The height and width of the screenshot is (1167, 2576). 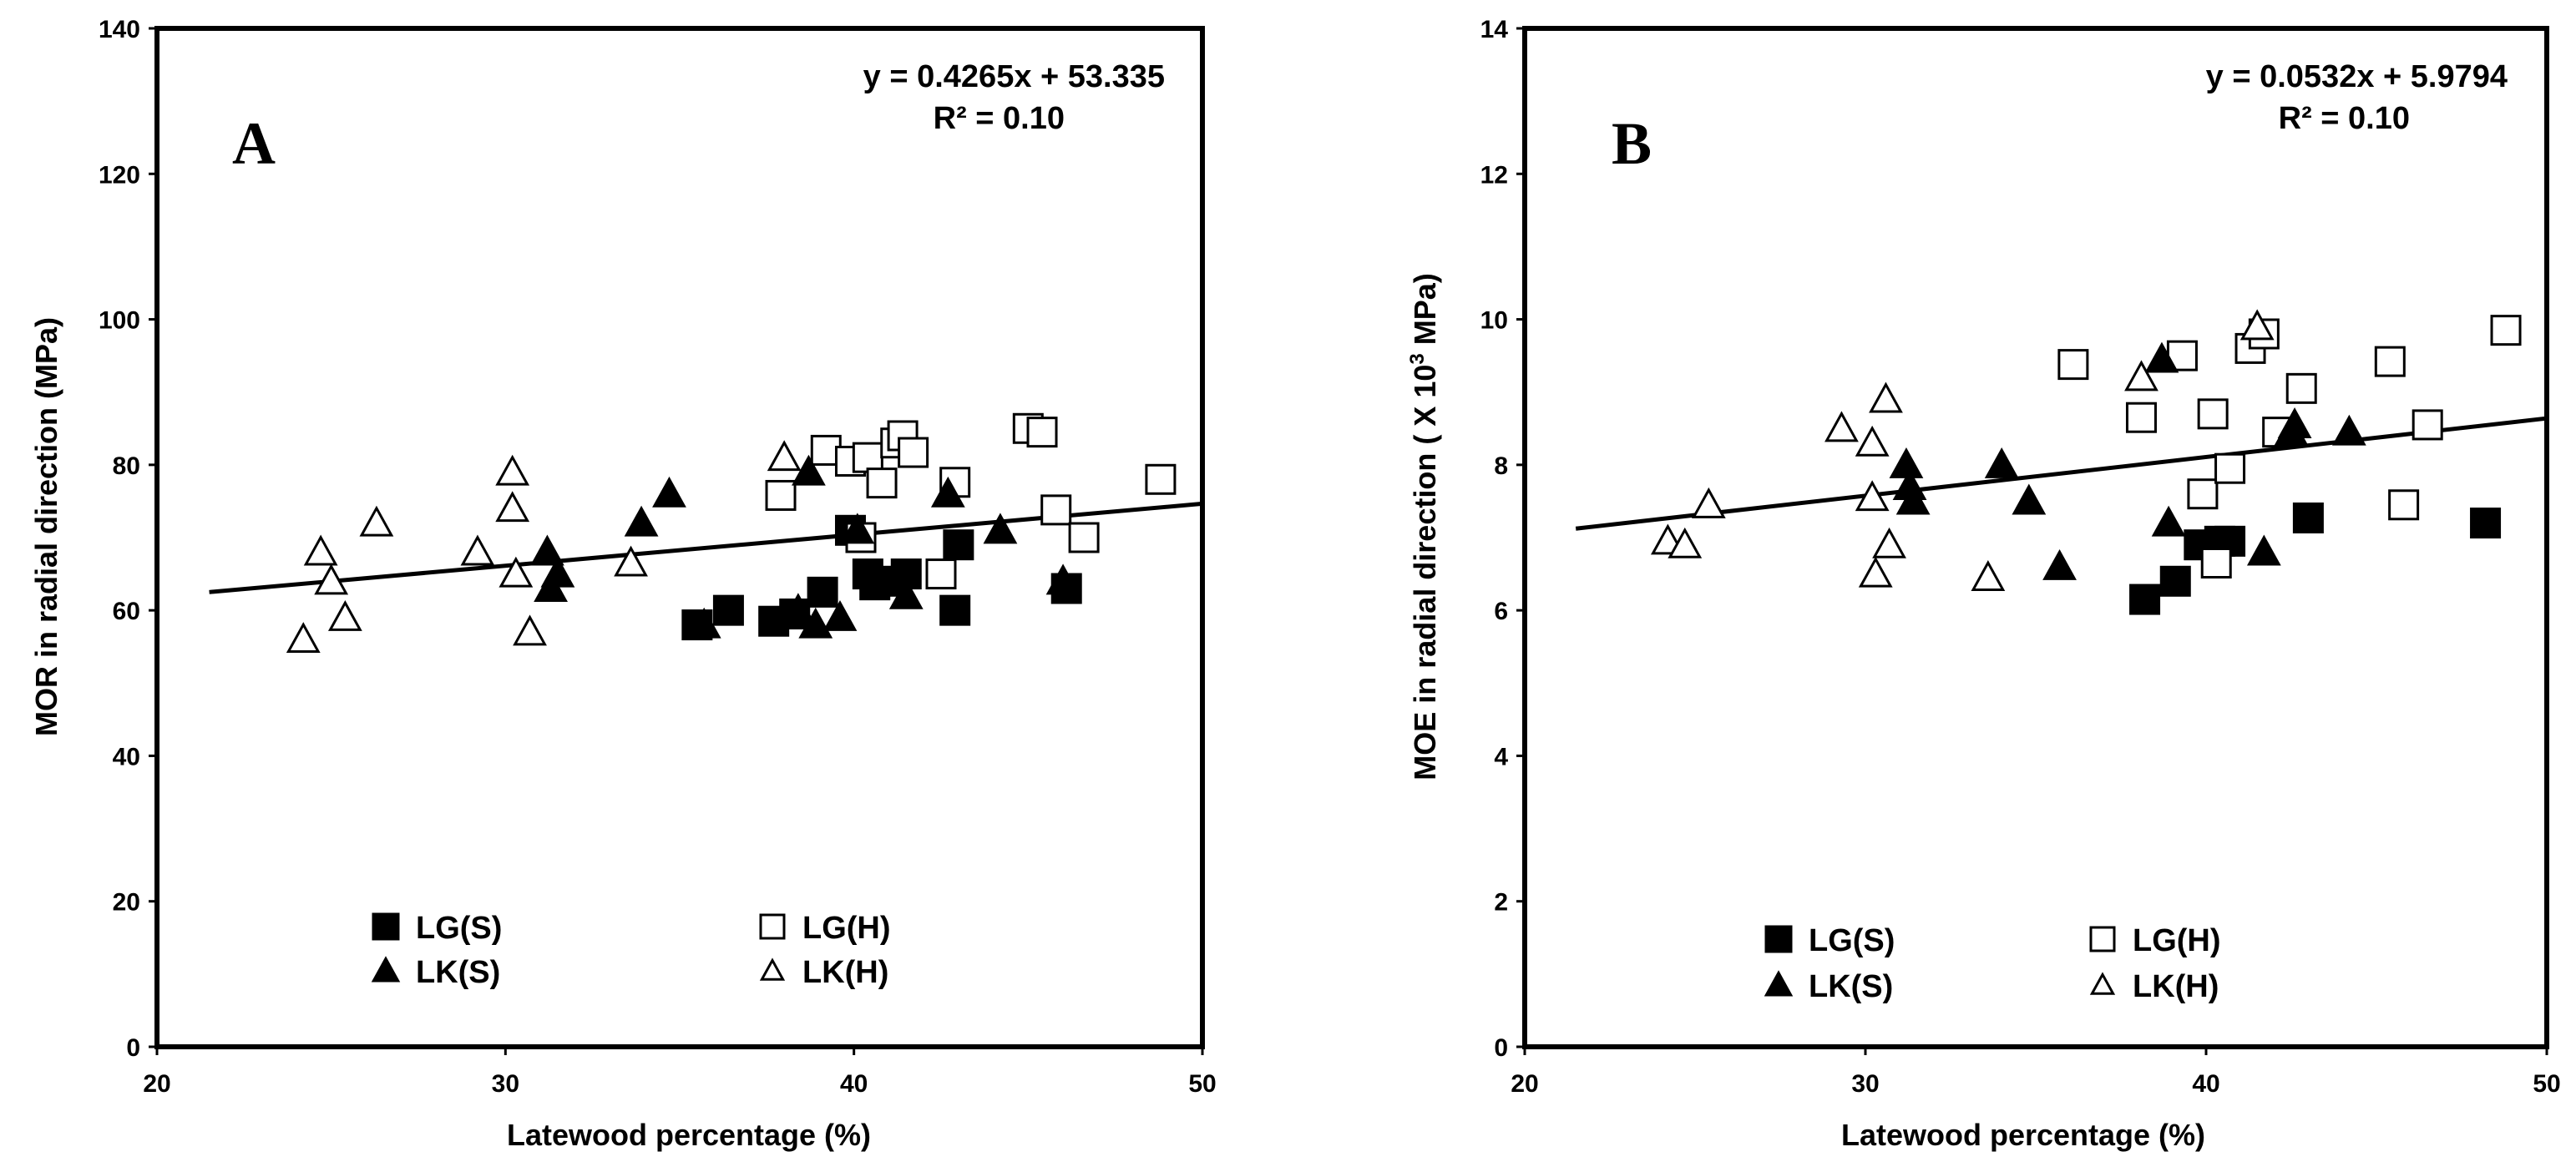 What do you see at coordinates (1632, 143) in the screenshot?
I see `panel-letter-b: B` at bounding box center [1632, 143].